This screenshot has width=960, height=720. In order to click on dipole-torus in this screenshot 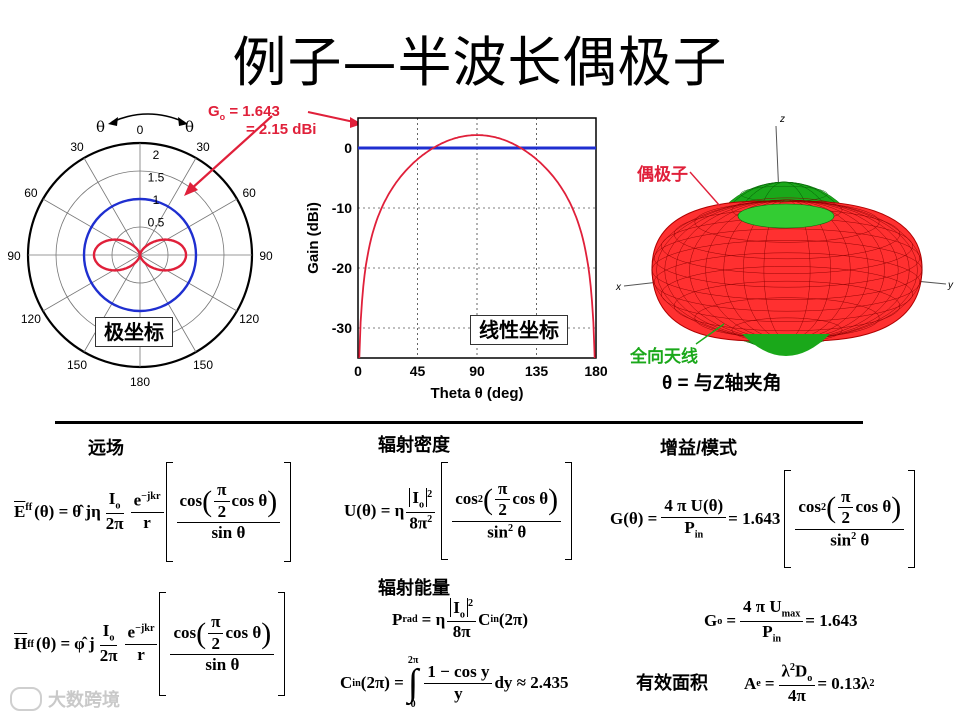, I will do `click(787, 271)`.